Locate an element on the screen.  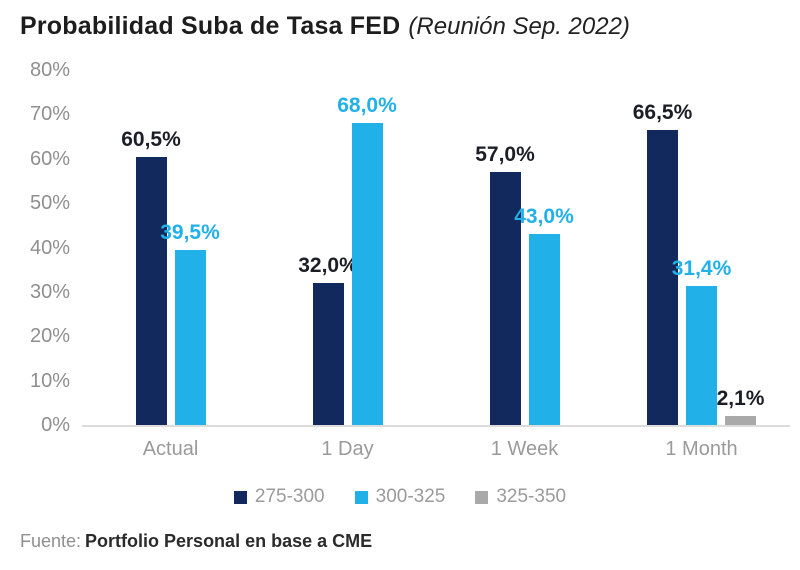
legend-label: 325-350 is located at coordinates (531, 496).